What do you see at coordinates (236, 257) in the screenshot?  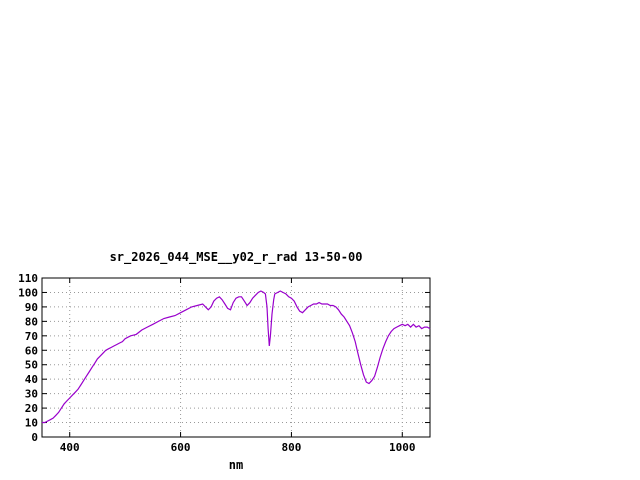 I see `chart-title: sr_2026_044_MSE__y02_r_rad 13-50-00` at bounding box center [236, 257].